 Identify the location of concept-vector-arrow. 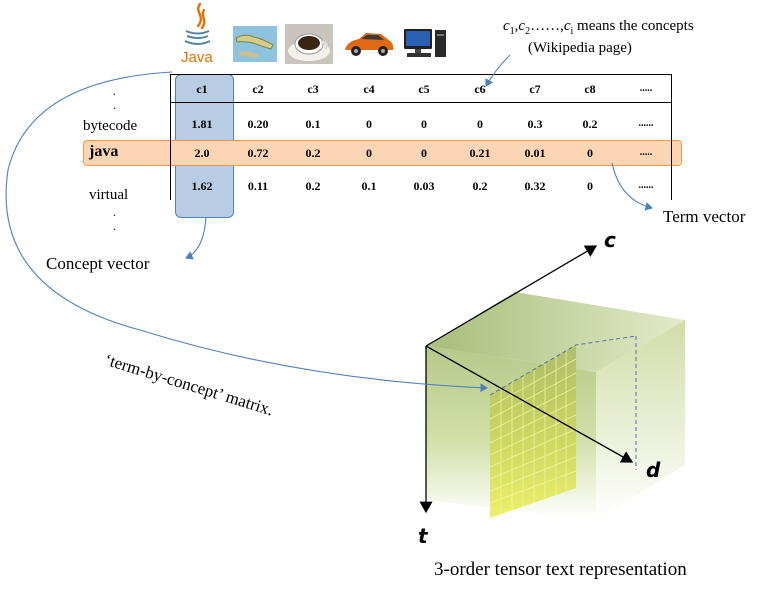
(195, 238).